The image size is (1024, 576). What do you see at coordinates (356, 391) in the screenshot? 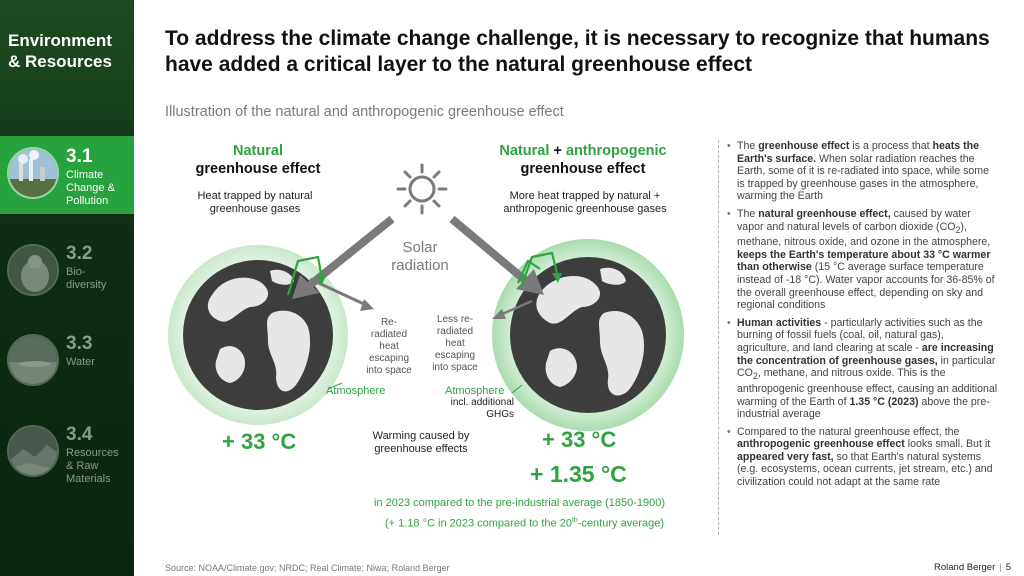
I see `left-atmosphere-label: Atmosphere` at bounding box center [356, 391].